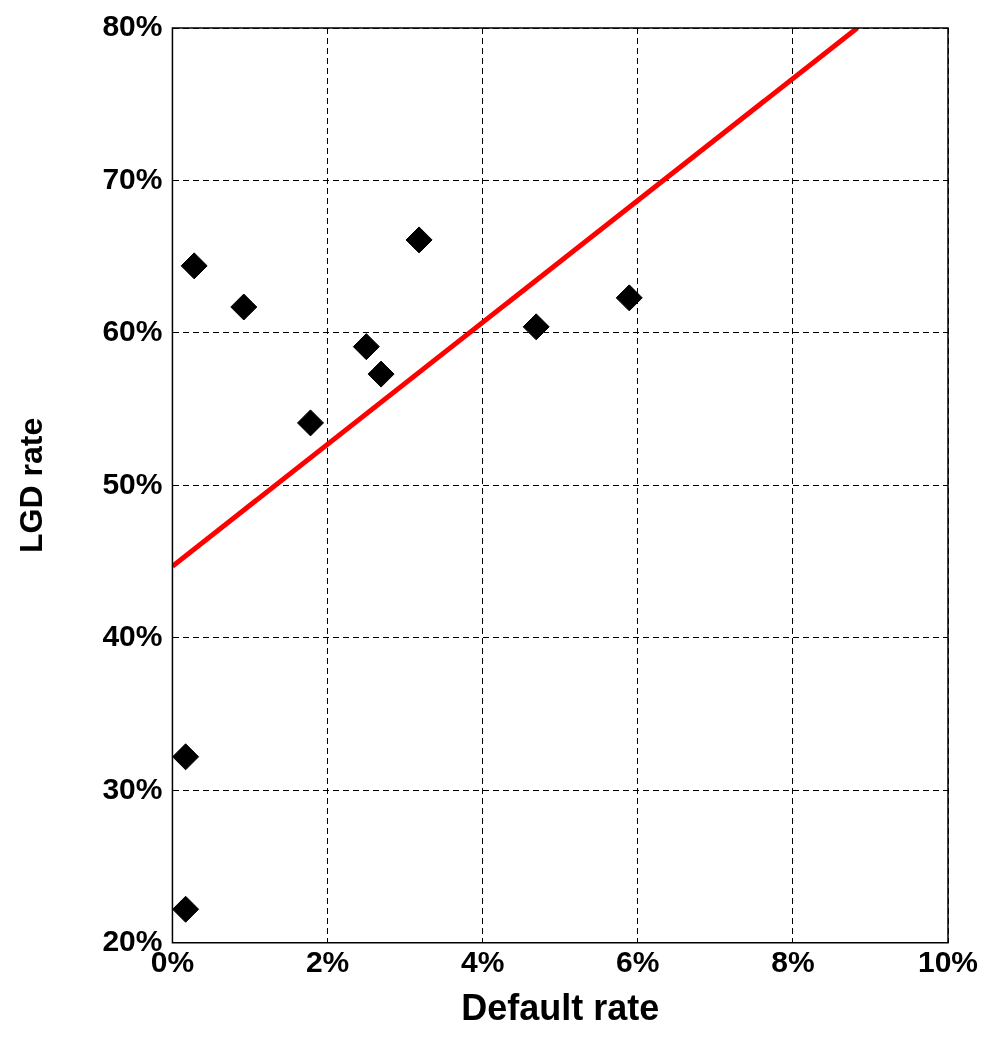 This screenshot has width=988, height=1040. I want to click on x-tick-label: 10%, so click(948, 962).